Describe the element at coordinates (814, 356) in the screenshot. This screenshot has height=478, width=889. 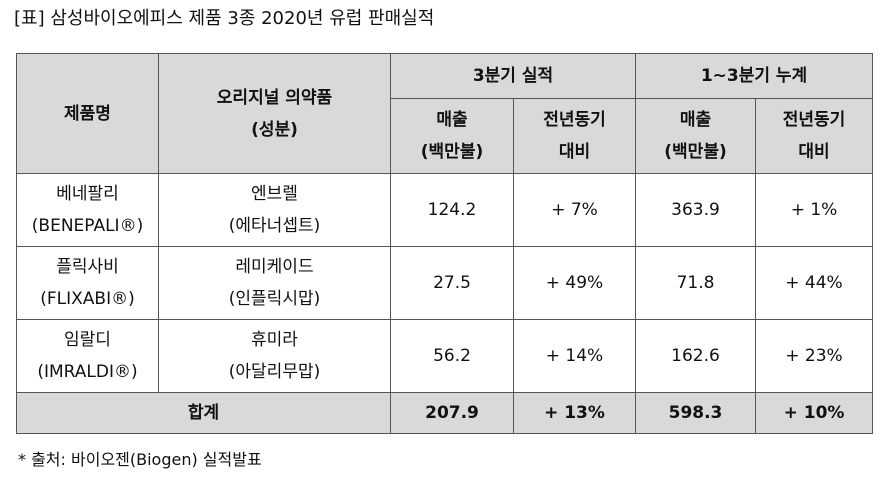
I see `ytd-yoy-cell: + 23%` at that location.